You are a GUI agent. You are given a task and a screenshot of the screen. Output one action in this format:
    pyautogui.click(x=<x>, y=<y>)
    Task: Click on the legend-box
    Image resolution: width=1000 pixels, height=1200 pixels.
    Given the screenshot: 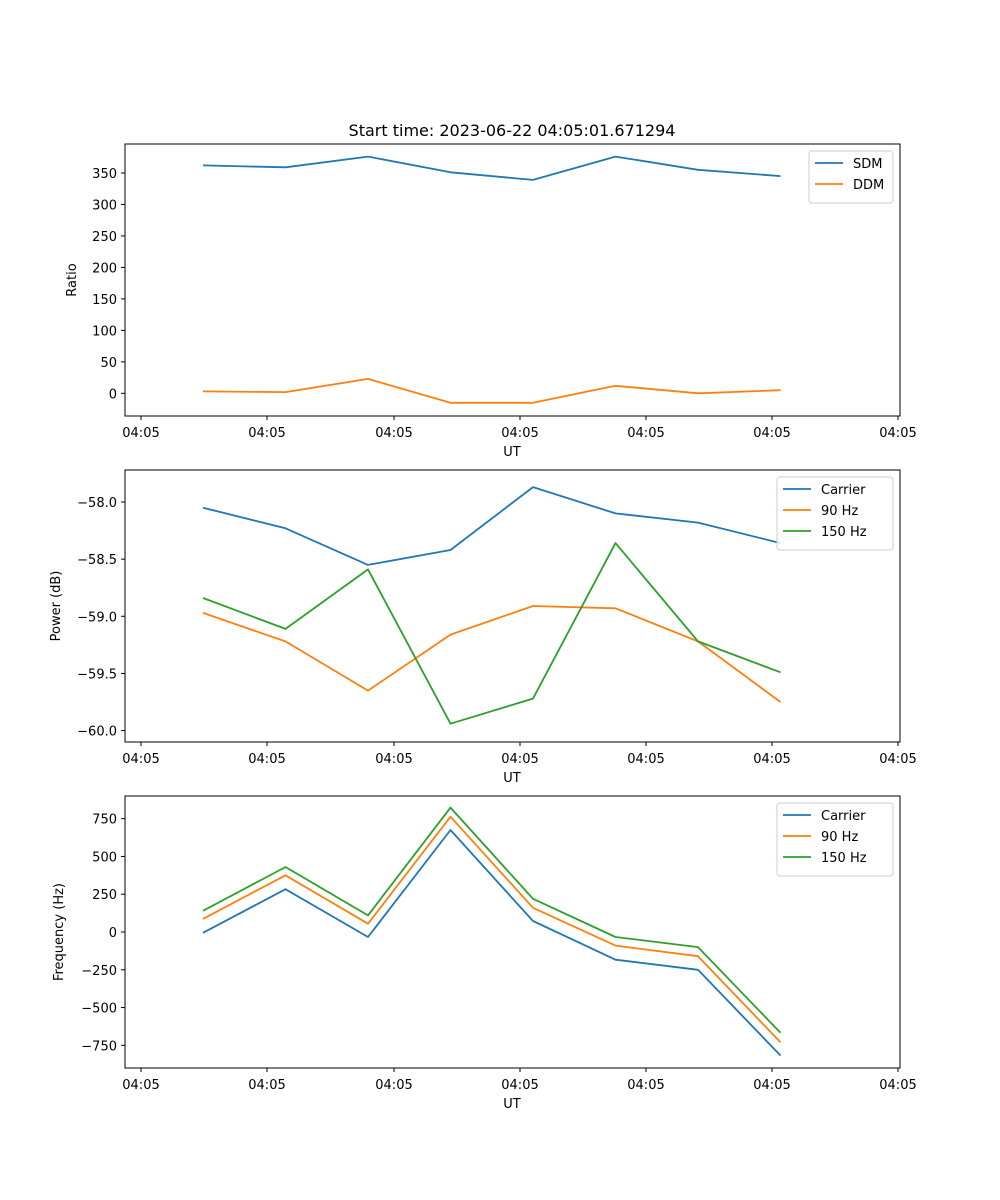 What is the action you would take?
    pyautogui.click(x=851, y=177)
    